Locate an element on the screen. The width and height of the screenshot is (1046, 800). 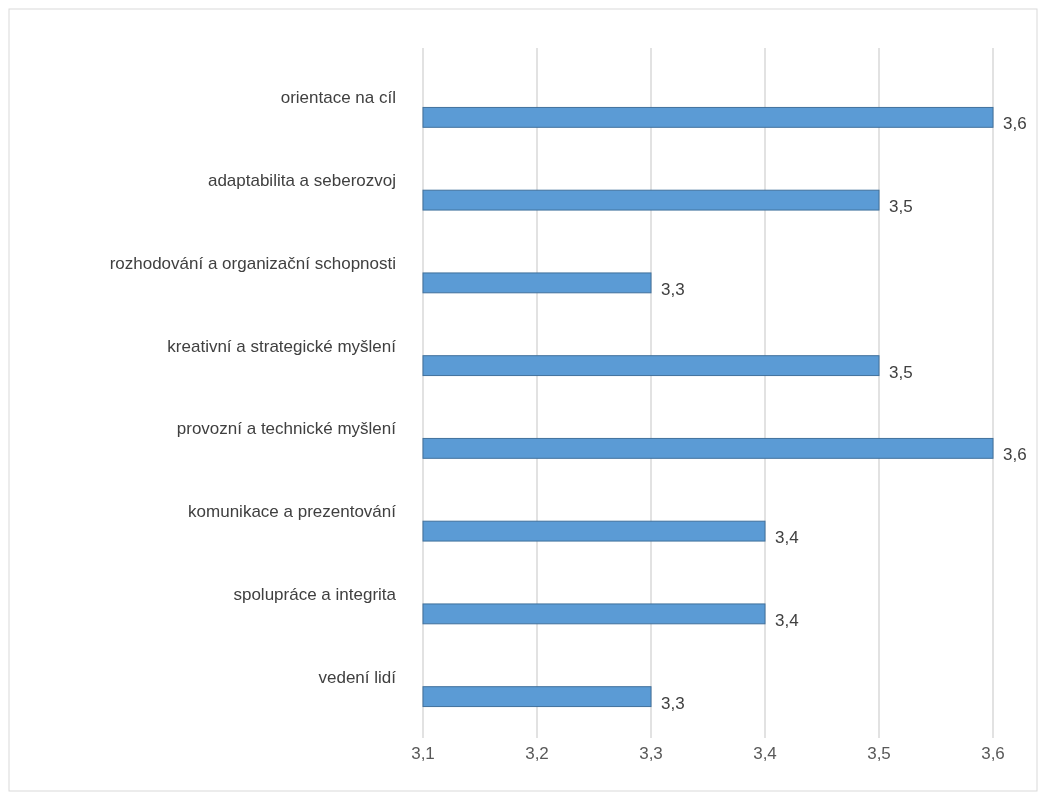
y-tick-label: orientace na cíl is located at coordinates (338, 98).